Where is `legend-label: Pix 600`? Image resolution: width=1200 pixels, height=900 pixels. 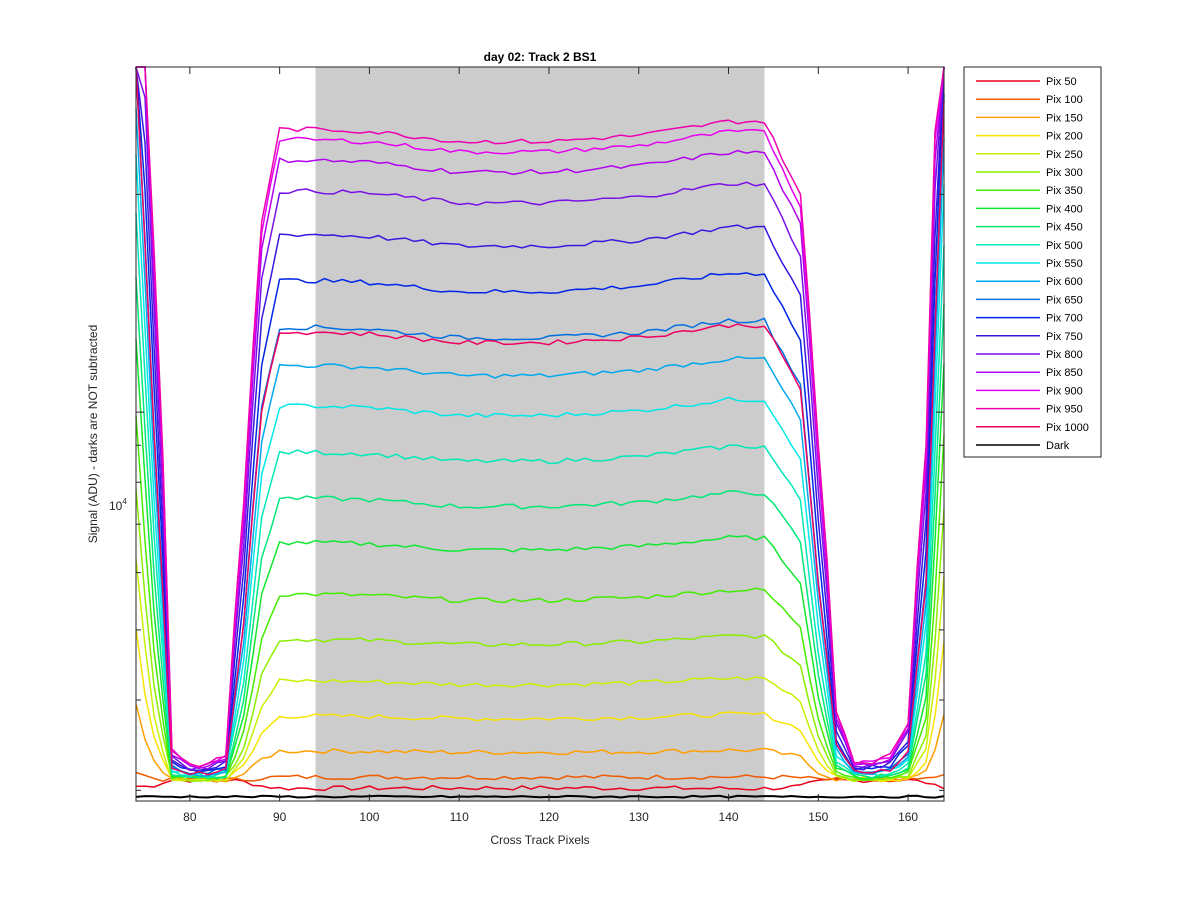
legend-label: Pix 600 is located at coordinates (1064, 282).